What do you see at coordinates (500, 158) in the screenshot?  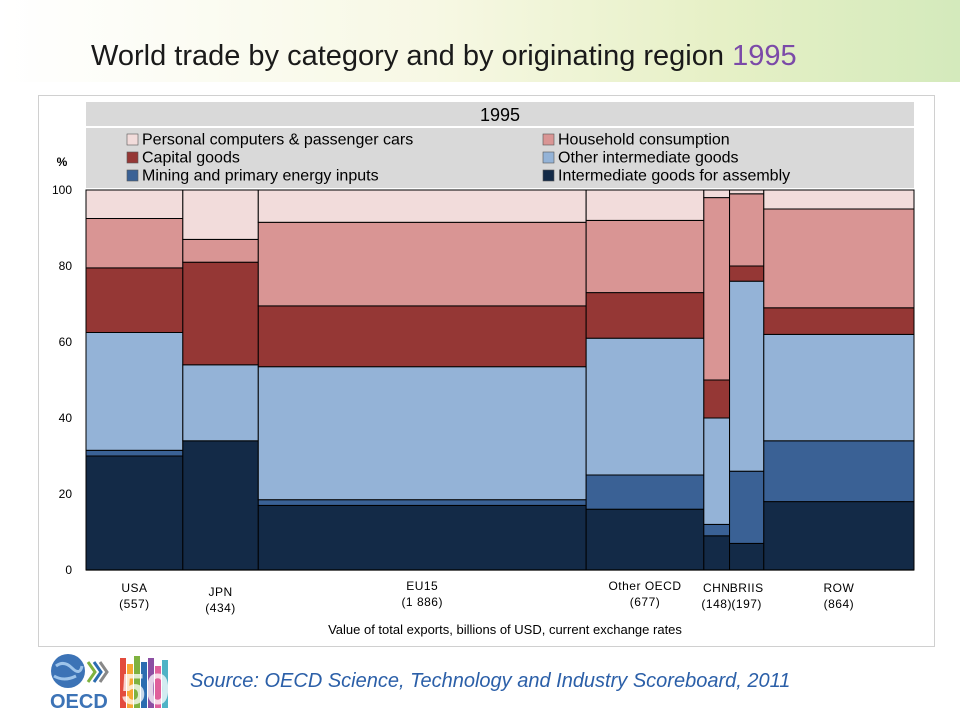 I see `legend-band` at bounding box center [500, 158].